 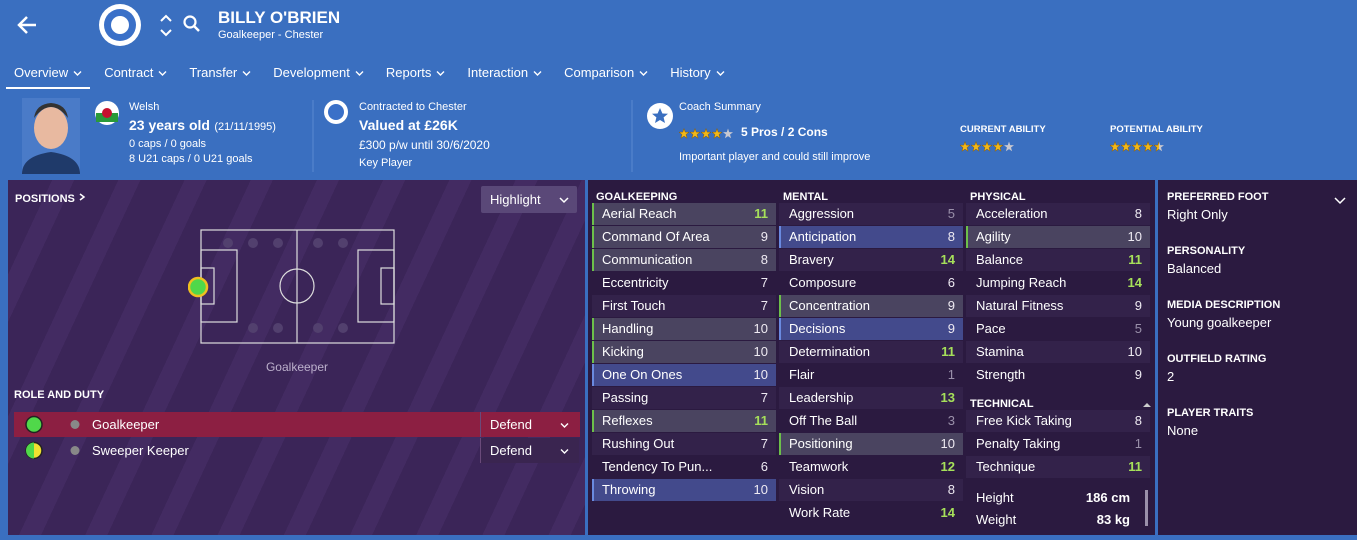 I want to click on attribute-row: Throwing 10, so click(x=684, y=490).